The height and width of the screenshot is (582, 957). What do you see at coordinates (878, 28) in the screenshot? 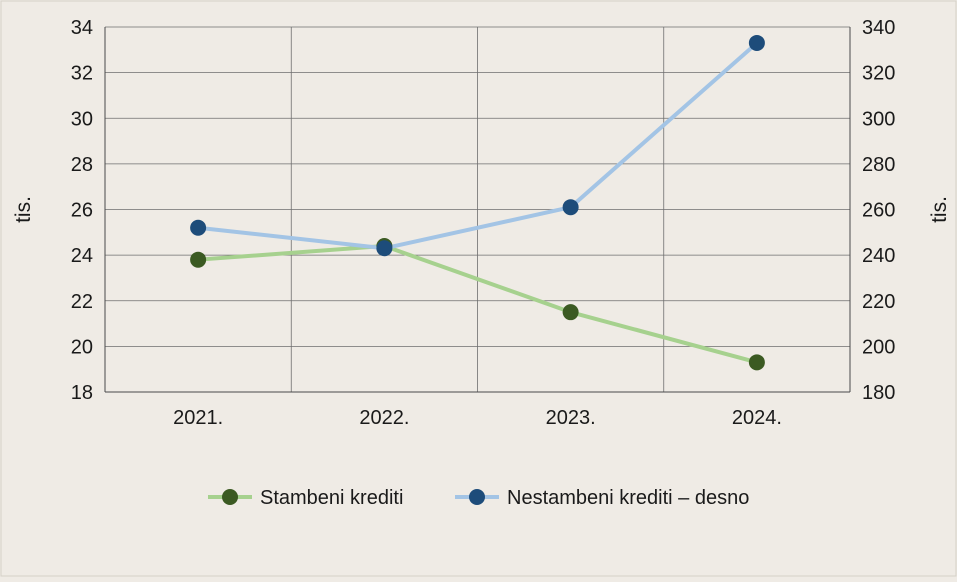
I see `y-right-tick-label: 340` at bounding box center [878, 28].